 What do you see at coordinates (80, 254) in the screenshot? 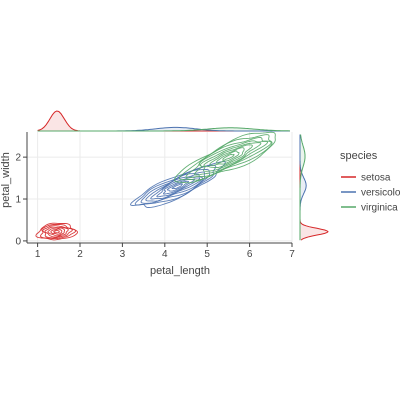
I see `x-tick-label: 2` at bounding box center [80, 254].